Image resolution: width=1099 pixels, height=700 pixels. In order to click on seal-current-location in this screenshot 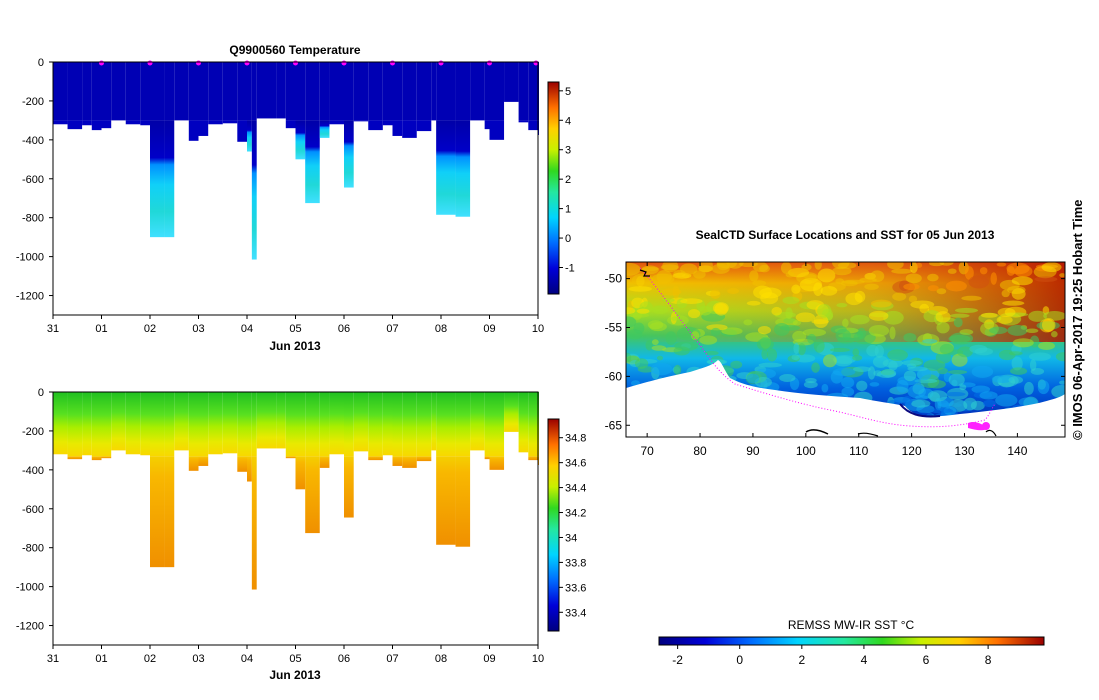, I will do `click(986, 426)`.